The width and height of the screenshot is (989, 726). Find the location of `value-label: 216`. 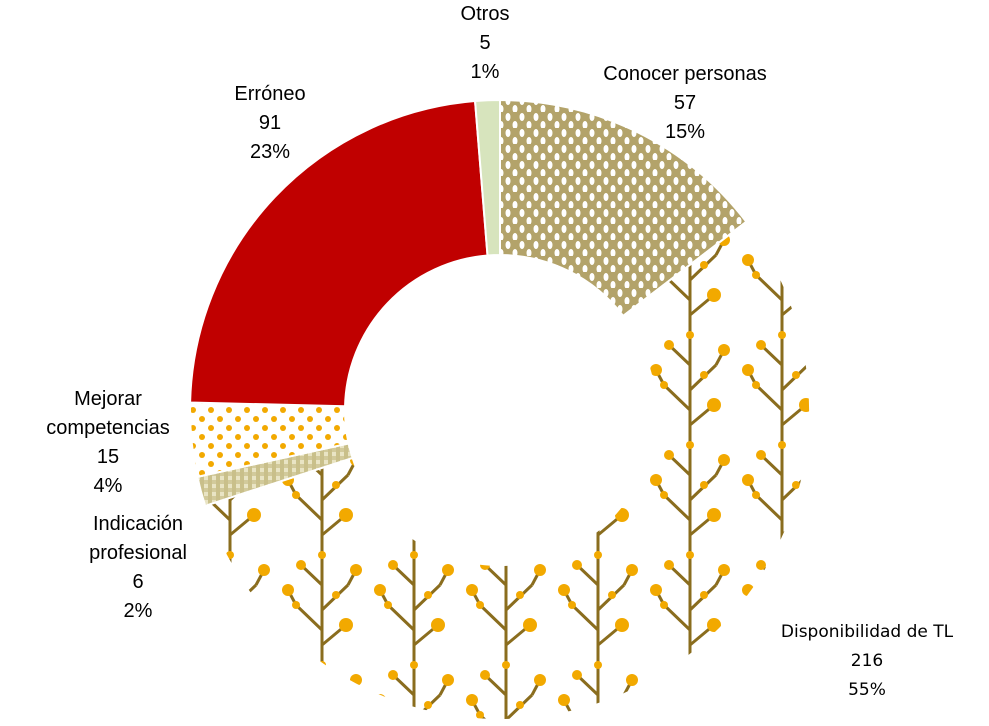

value-label: 216 is located at coordinates (867, 661).